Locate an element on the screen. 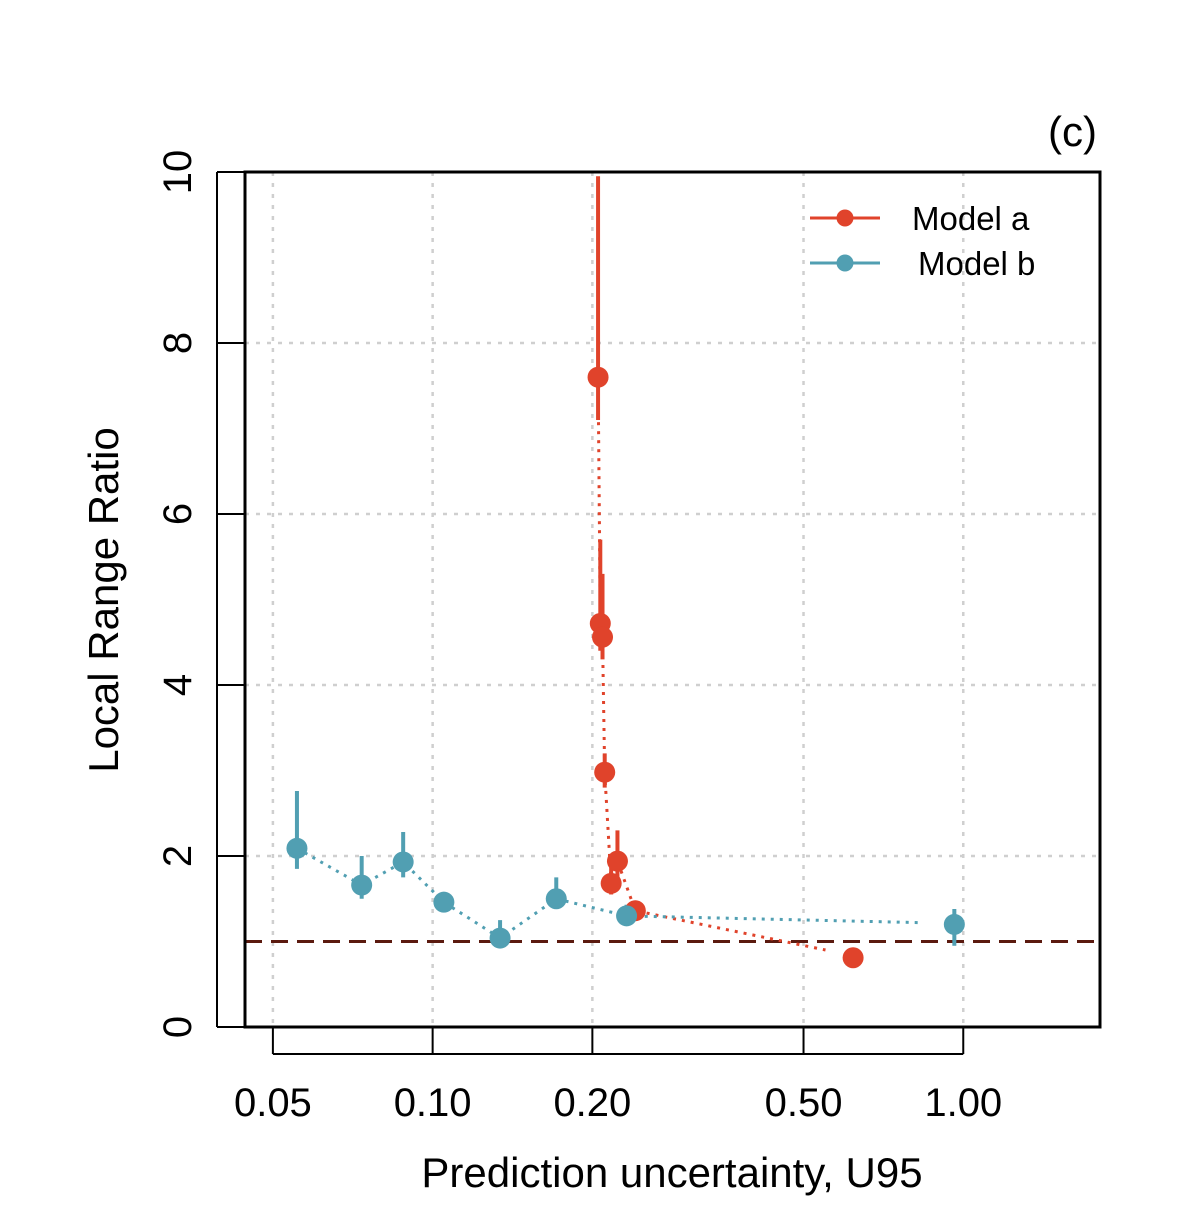 This screenshot has height=1205, width=1200. x-tick-label: 0.10 is located at coordinates (433, 1103).